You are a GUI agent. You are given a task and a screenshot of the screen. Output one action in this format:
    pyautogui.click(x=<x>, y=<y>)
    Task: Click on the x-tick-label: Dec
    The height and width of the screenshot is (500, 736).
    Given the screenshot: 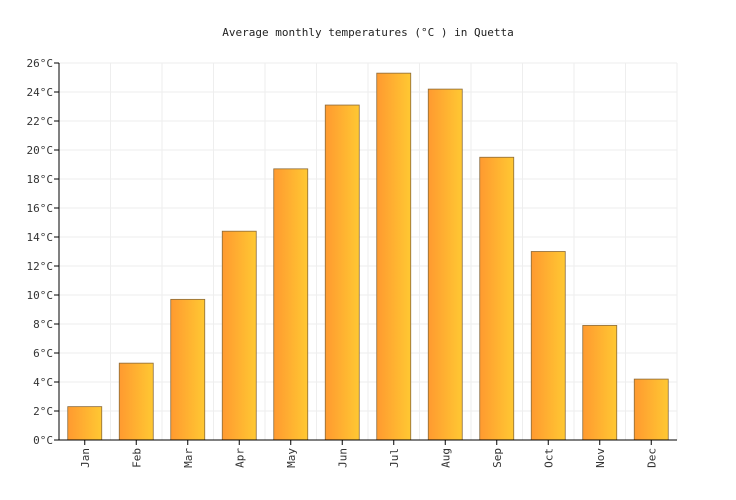 What is the action you would take?
    pyautogui.click(x=651, y=458)
    